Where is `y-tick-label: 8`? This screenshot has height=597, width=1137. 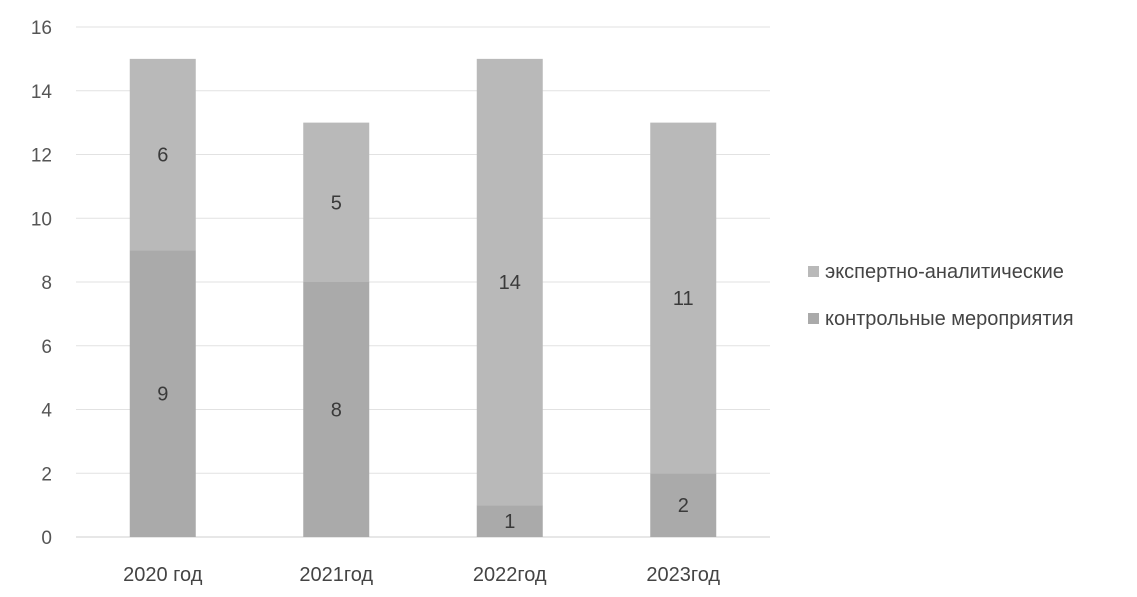 y-tick-label: 8 is located at coordinates (46, 283).